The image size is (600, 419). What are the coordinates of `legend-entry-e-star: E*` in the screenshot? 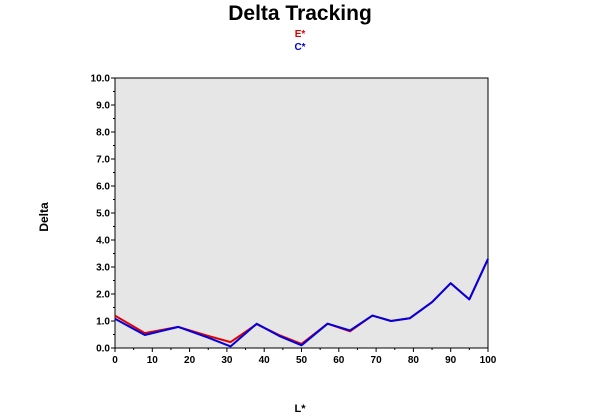 It's located at (300, 34).